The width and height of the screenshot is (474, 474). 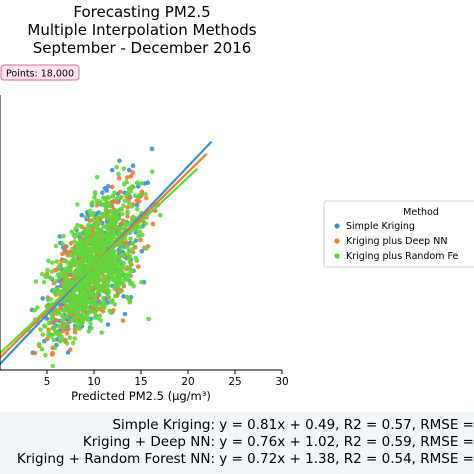 I want to click on legend-box, so click(x=398, y=234).